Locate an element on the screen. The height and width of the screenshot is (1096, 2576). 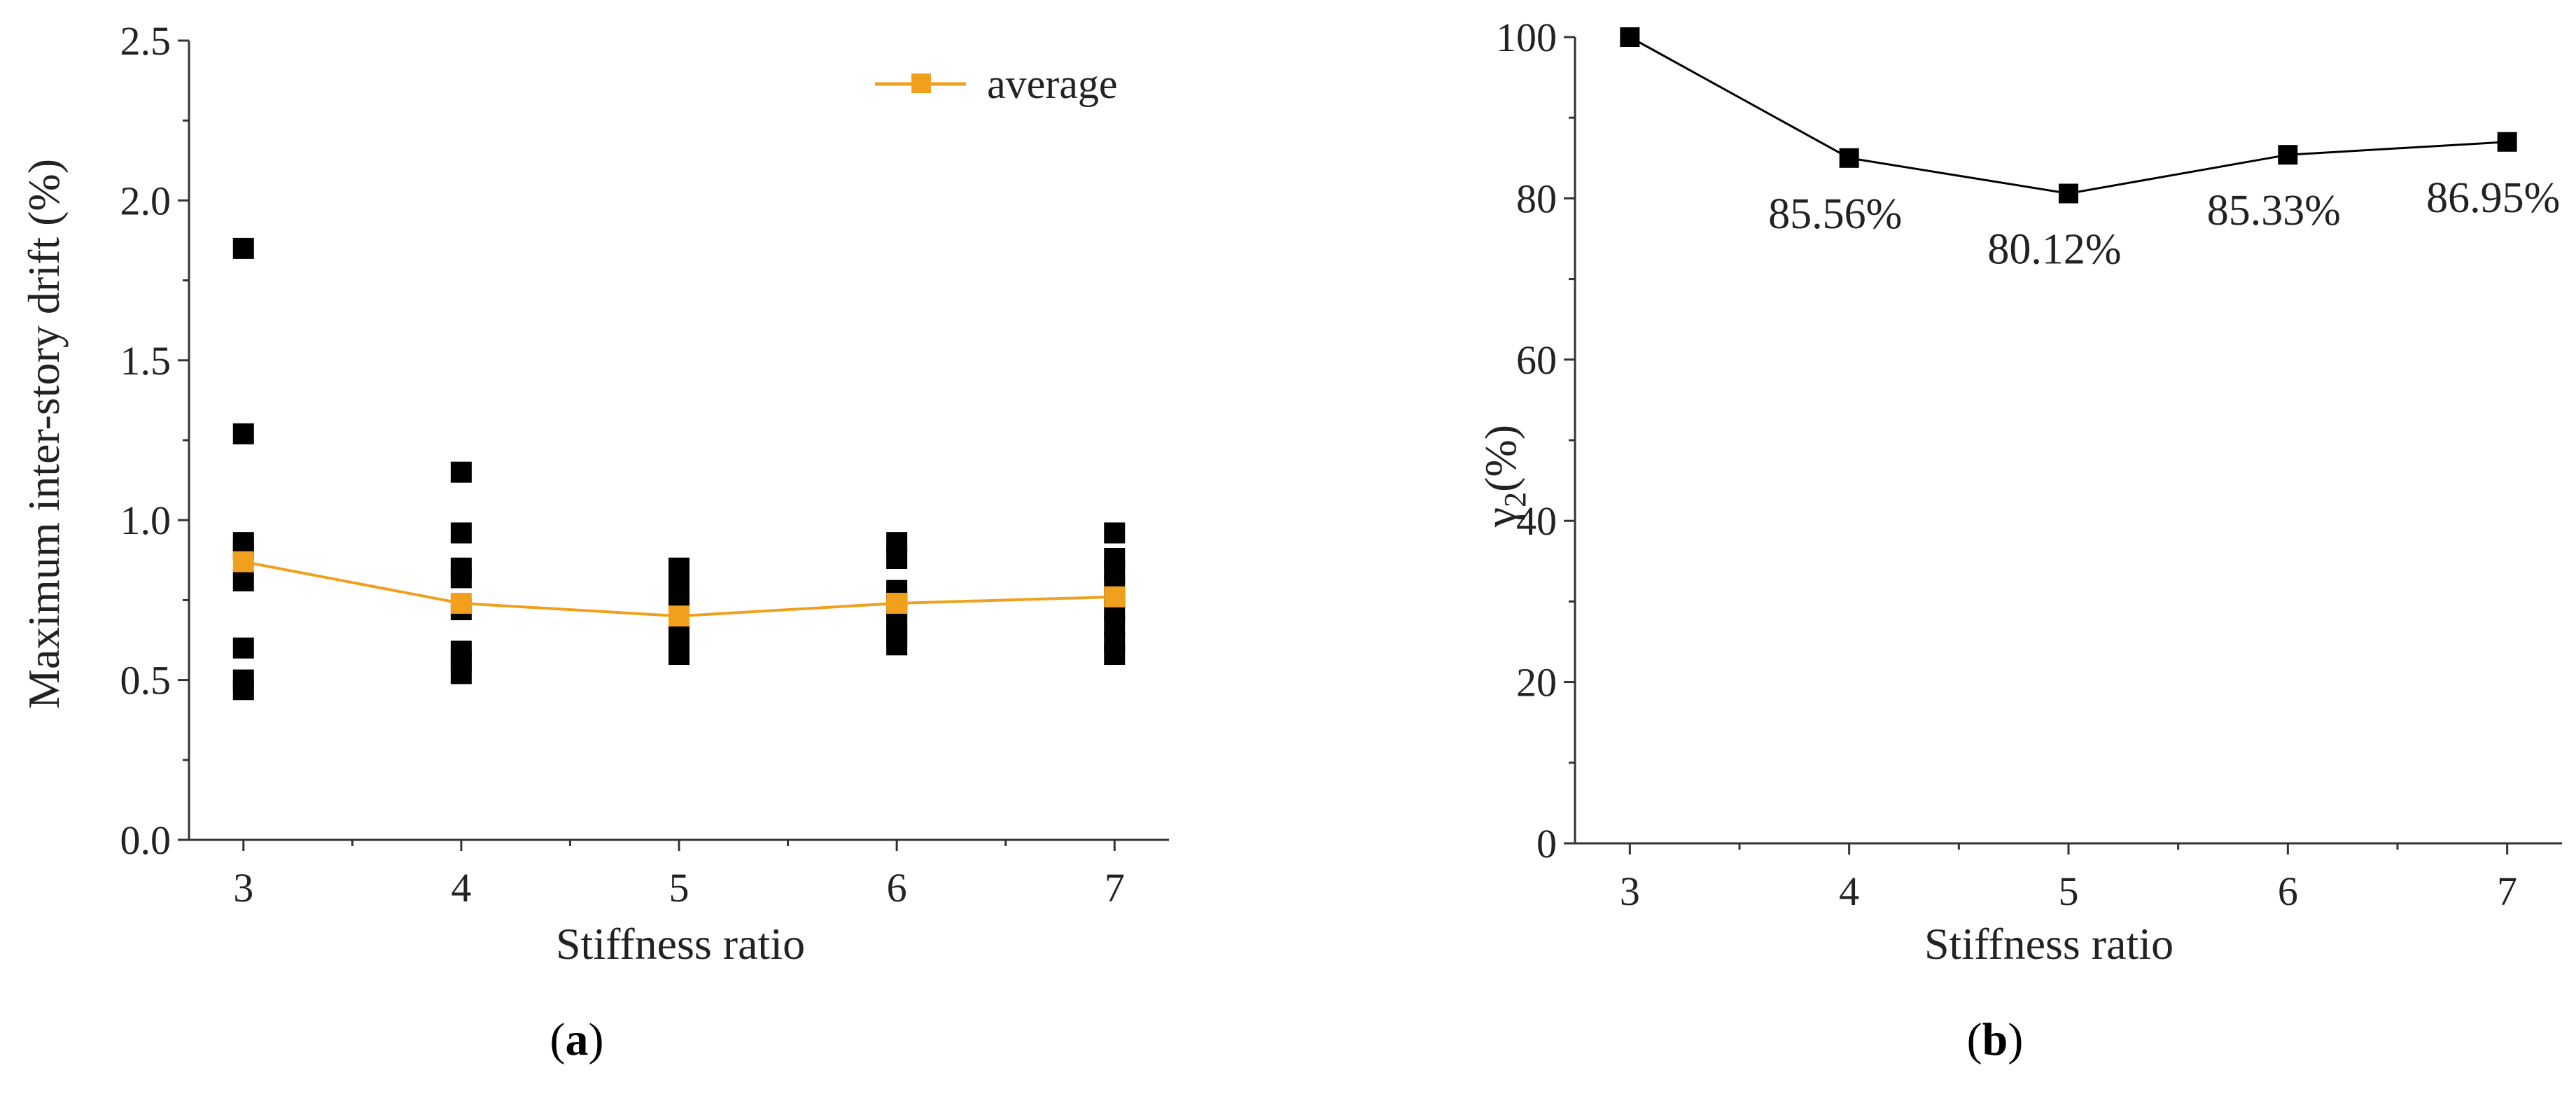
panel-b-y-axis-title: γ2(%) is located at coordinates (1504, 476).